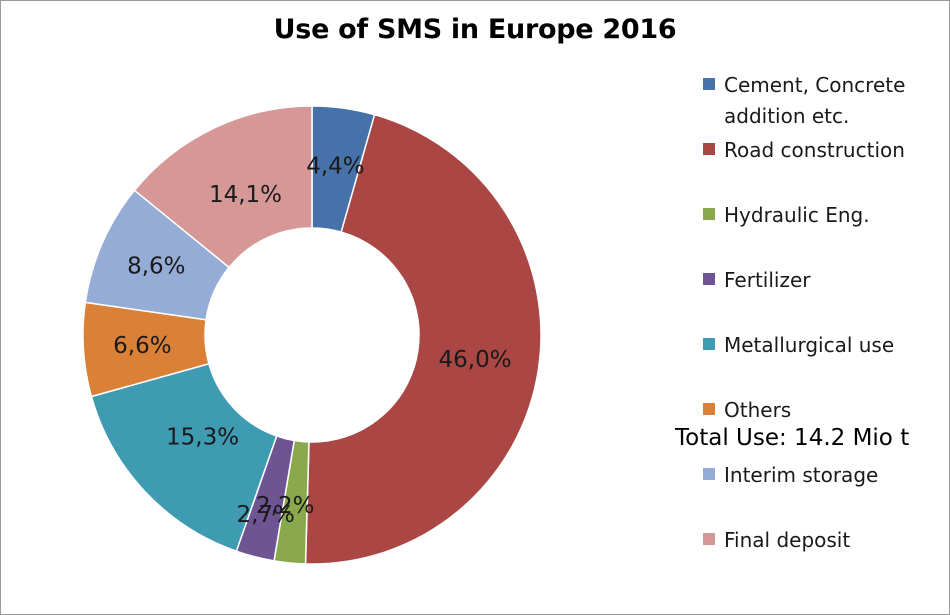  What do you see at coordinates (202, 438) in the screenshot?
I see `data-label-metallurgical: 15,3%` at bounding box center [202, 438].